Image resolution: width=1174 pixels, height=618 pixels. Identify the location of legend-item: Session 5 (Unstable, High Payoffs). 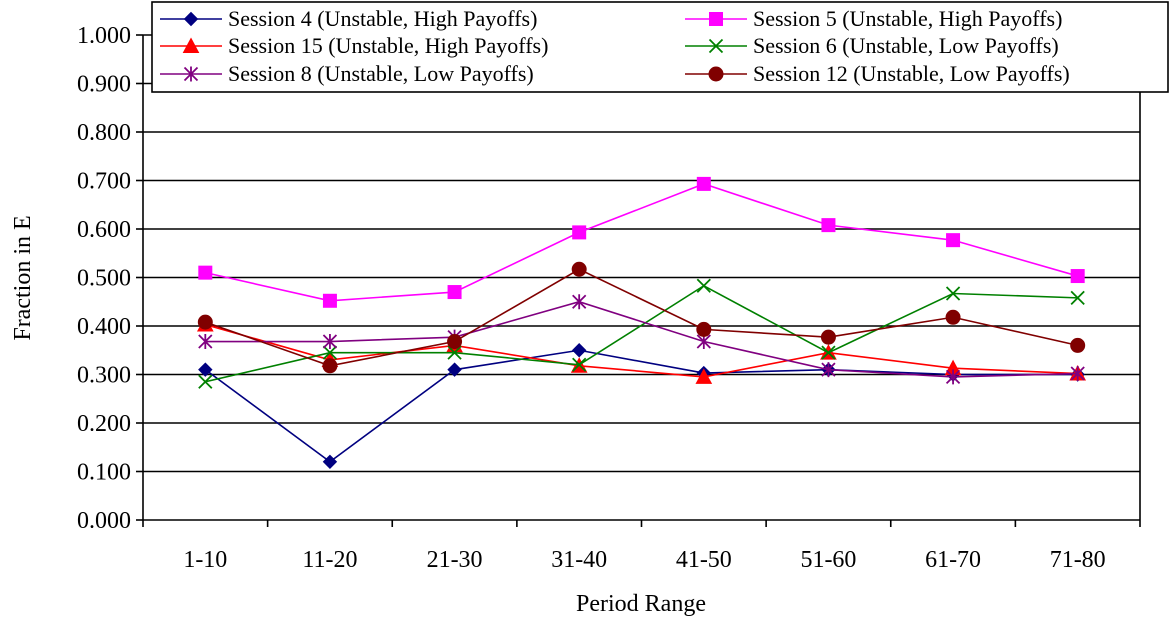
(873, 18).